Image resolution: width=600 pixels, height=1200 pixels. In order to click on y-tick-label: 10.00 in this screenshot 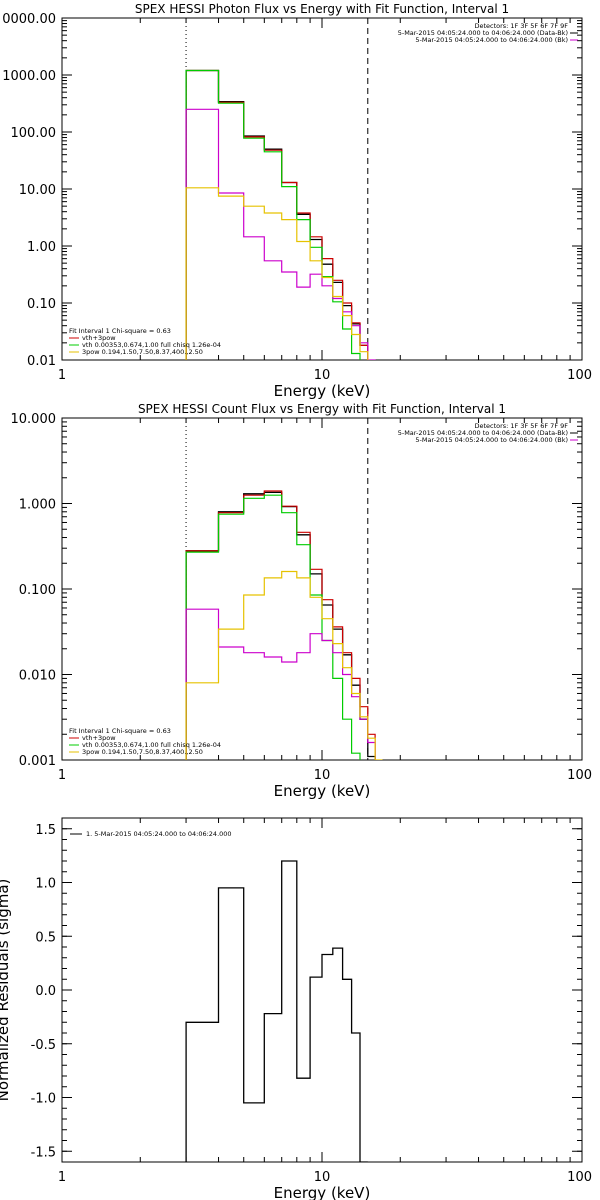, I will do `click(37, 190)`.